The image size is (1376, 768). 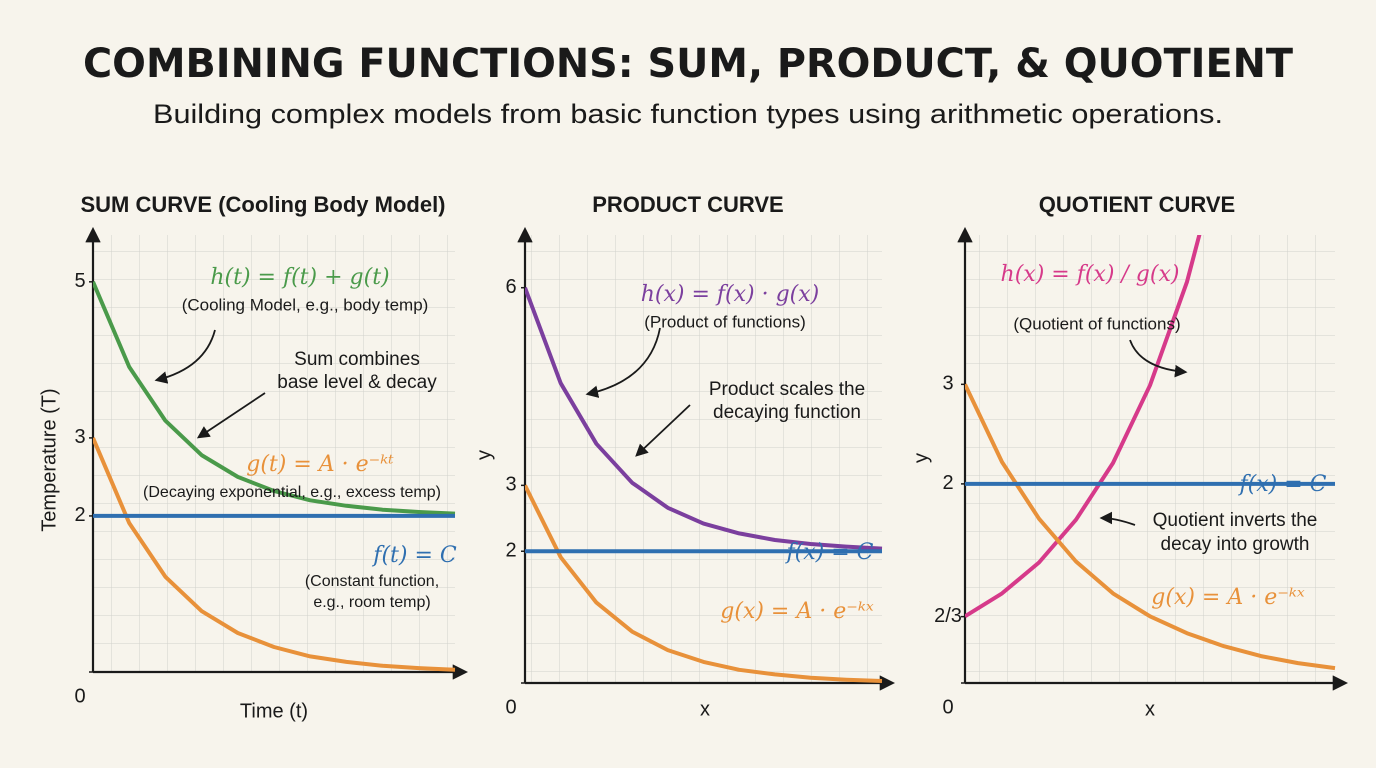 I want to click on annotation: (Cooling Model, e.g., body temp), so click(x=305, y=304).